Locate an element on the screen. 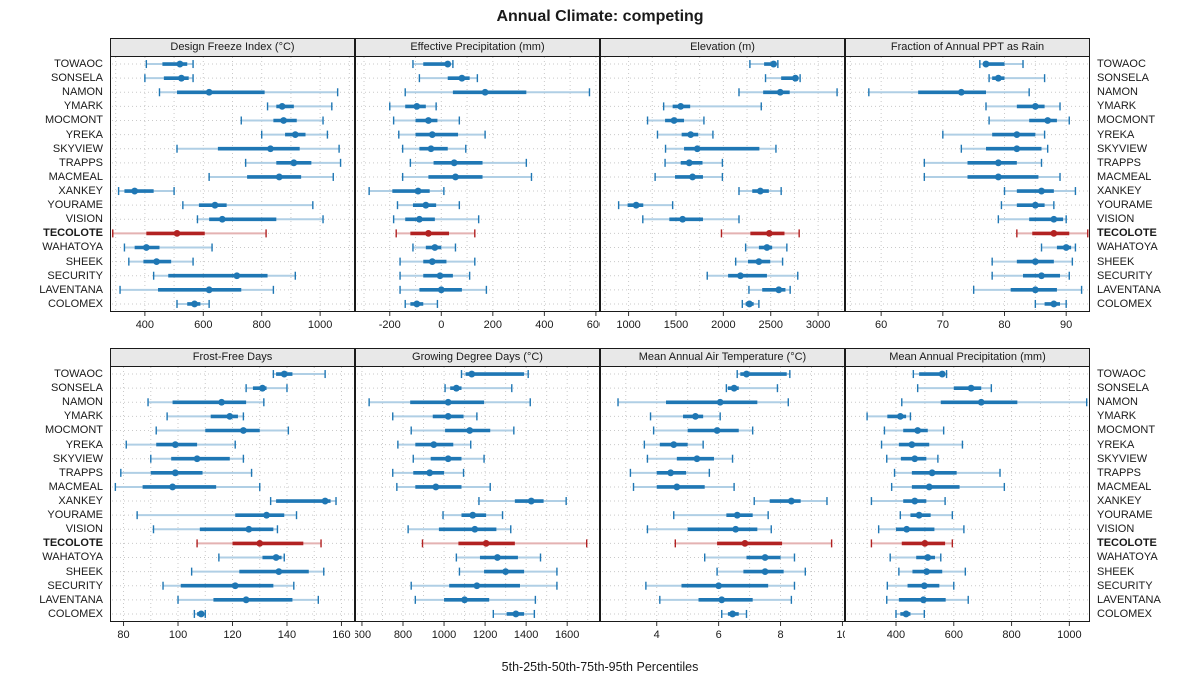 The width and height of the screenshot is (1200, 700). panel-header: Effective Precipitation (mm) is located at coordinates (477, 48).